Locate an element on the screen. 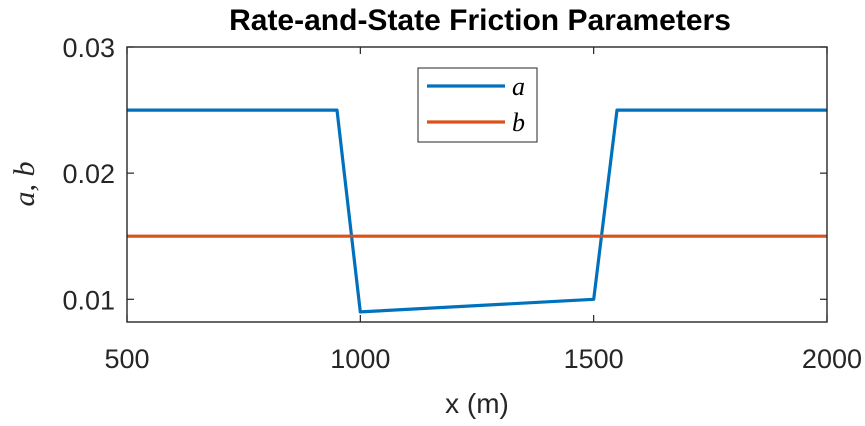 The width and height of the screenshot is (865, 426). x-tick-label: 500 is located at coordinates (126, 359).